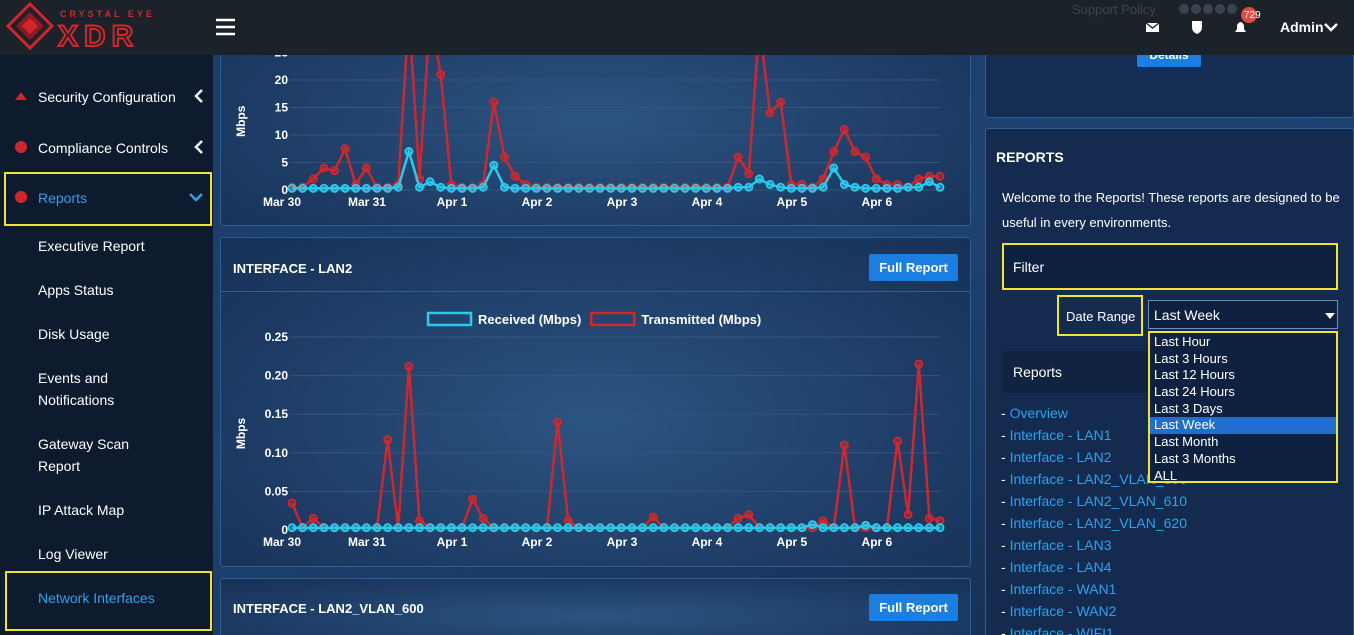 The width and height of the screenshot is (1354, 635). What do you see at coordinates (1302, 27) in the screenshot?
I see `user-menu: Admin` at bounding box center [1302, 27].